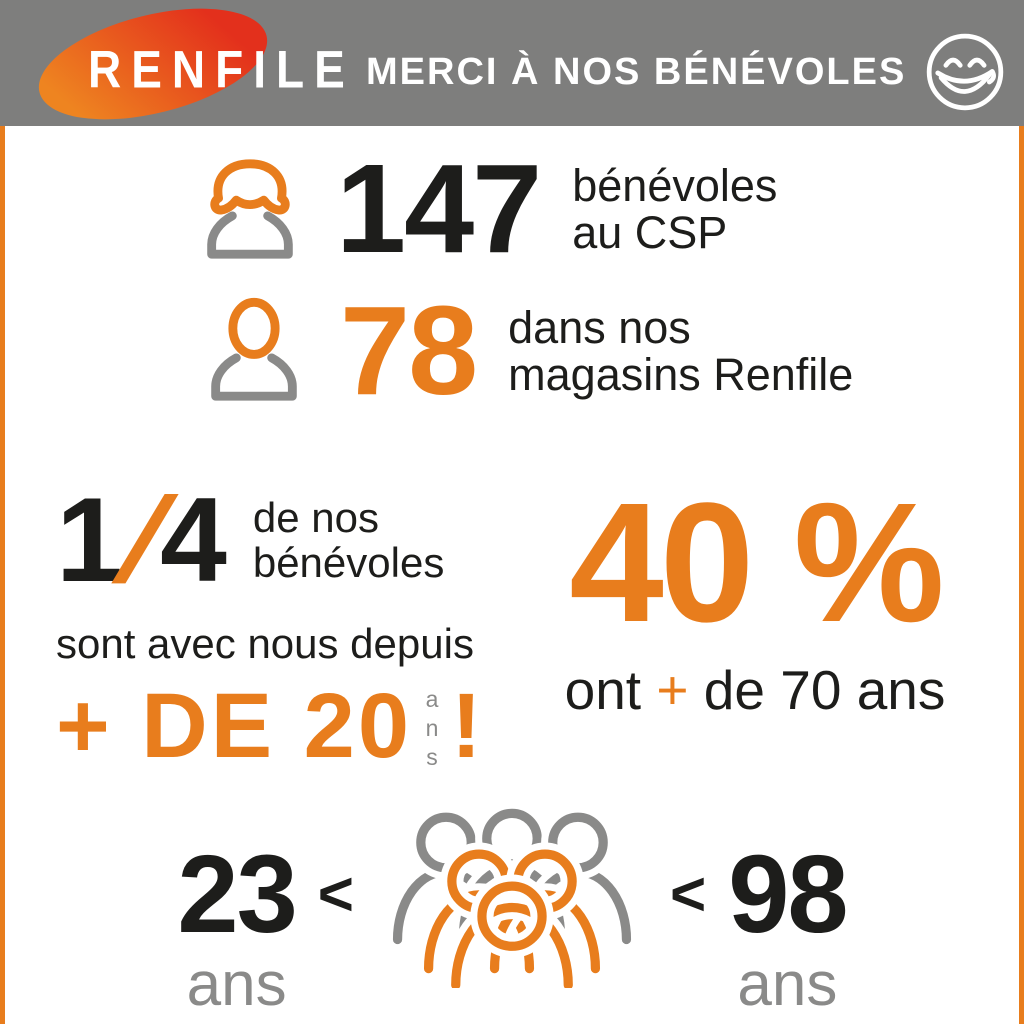 The image size is (1024, 1024). What do you see at coordinates (236, 984) in the screenshot?
I see `age-min-unit: ans` at bounding box center [236, 984].